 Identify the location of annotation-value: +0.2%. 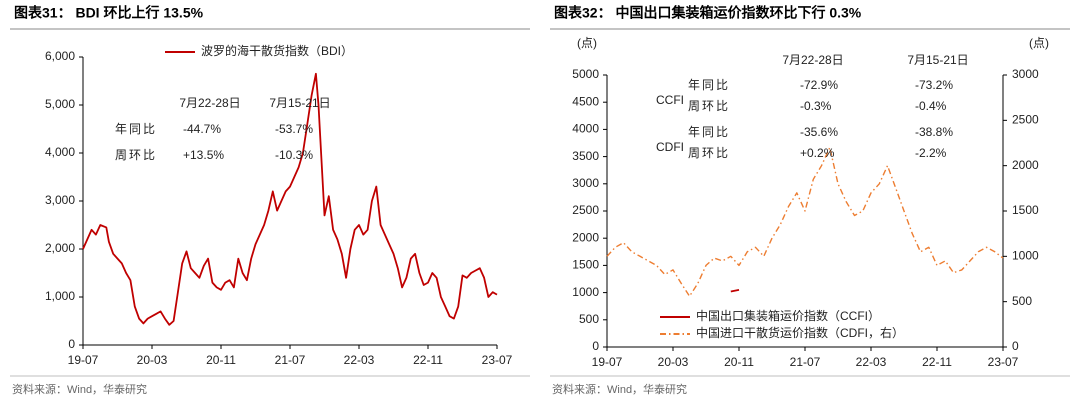
(817, 153).